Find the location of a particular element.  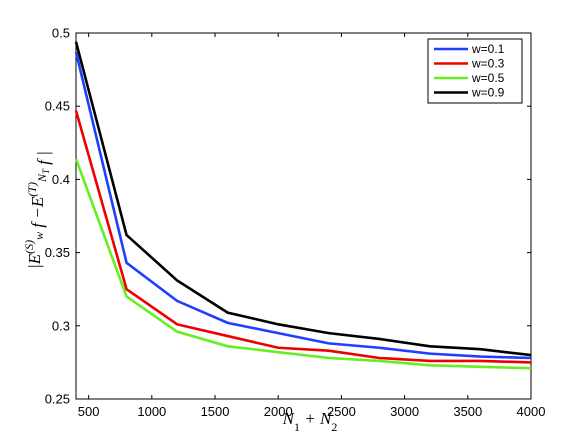

x-tick-label: 1000 is located at coordinates (151, 411).